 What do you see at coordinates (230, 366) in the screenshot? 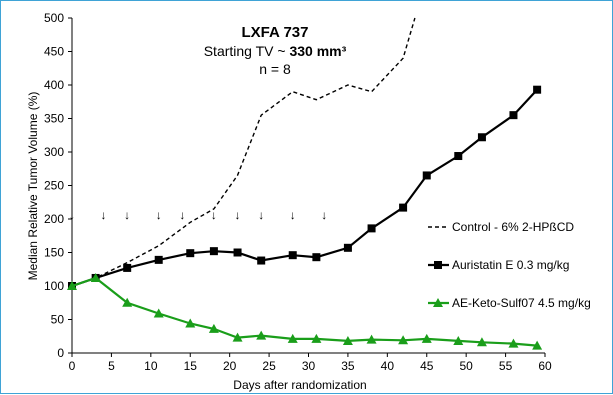
I see `x-tick-label: 20` at bounding box center [230, 366].